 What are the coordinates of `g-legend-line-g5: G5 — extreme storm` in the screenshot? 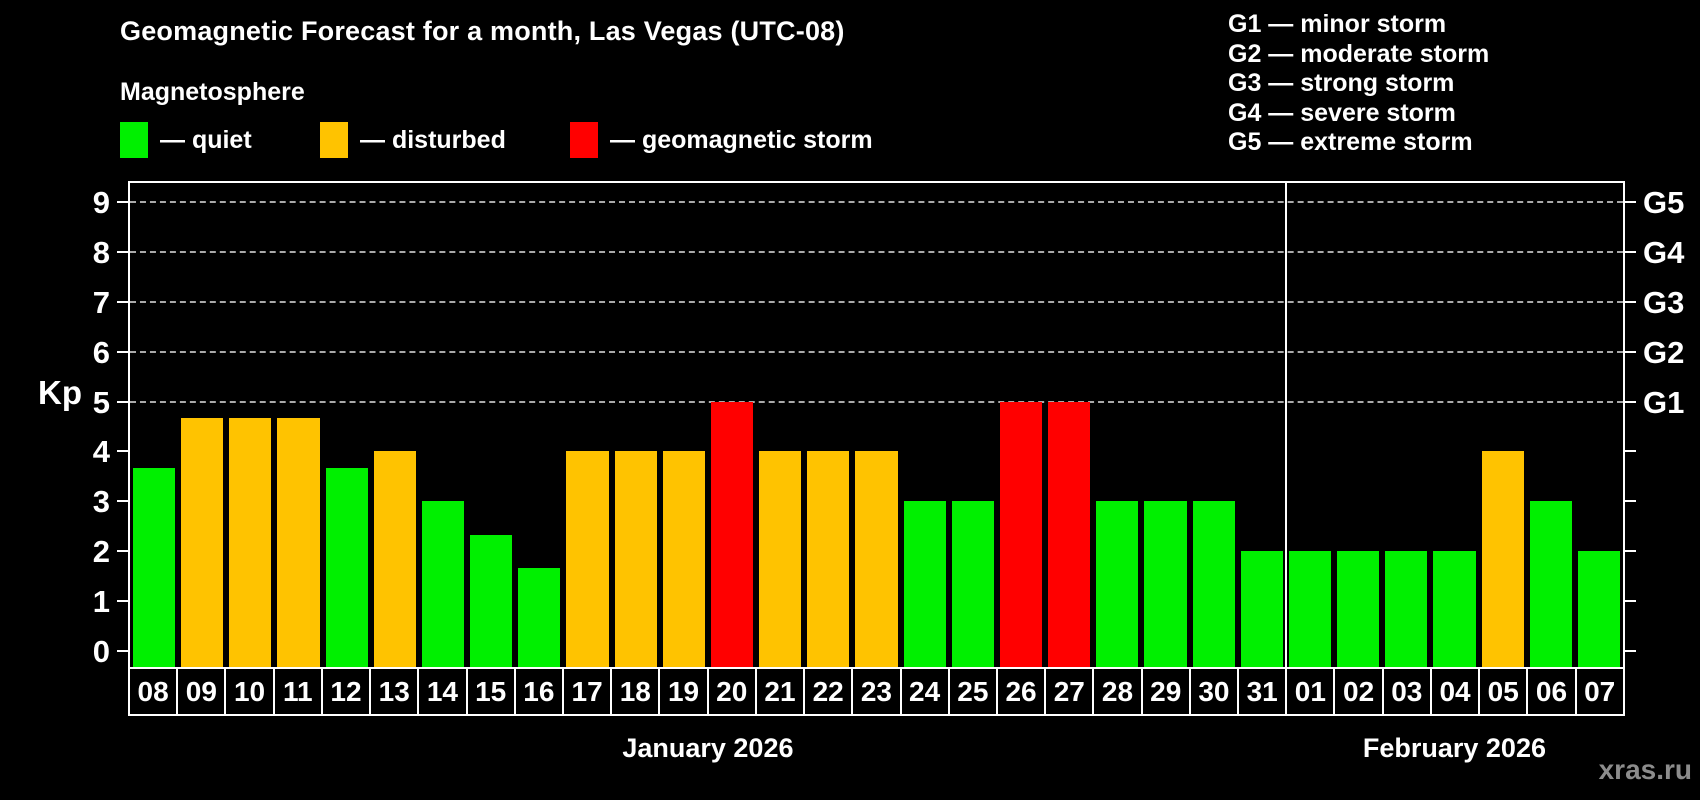 It's located at (1350, 142).